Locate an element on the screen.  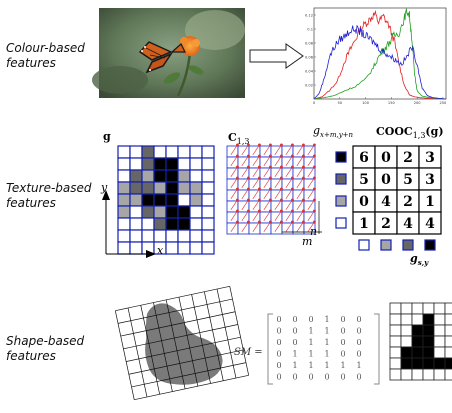
cooc-value: 1 is located at coordinates (430, 202).